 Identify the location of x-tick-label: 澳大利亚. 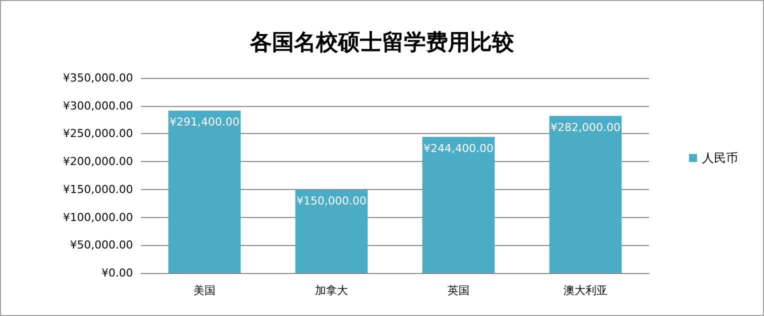
(586, 290).